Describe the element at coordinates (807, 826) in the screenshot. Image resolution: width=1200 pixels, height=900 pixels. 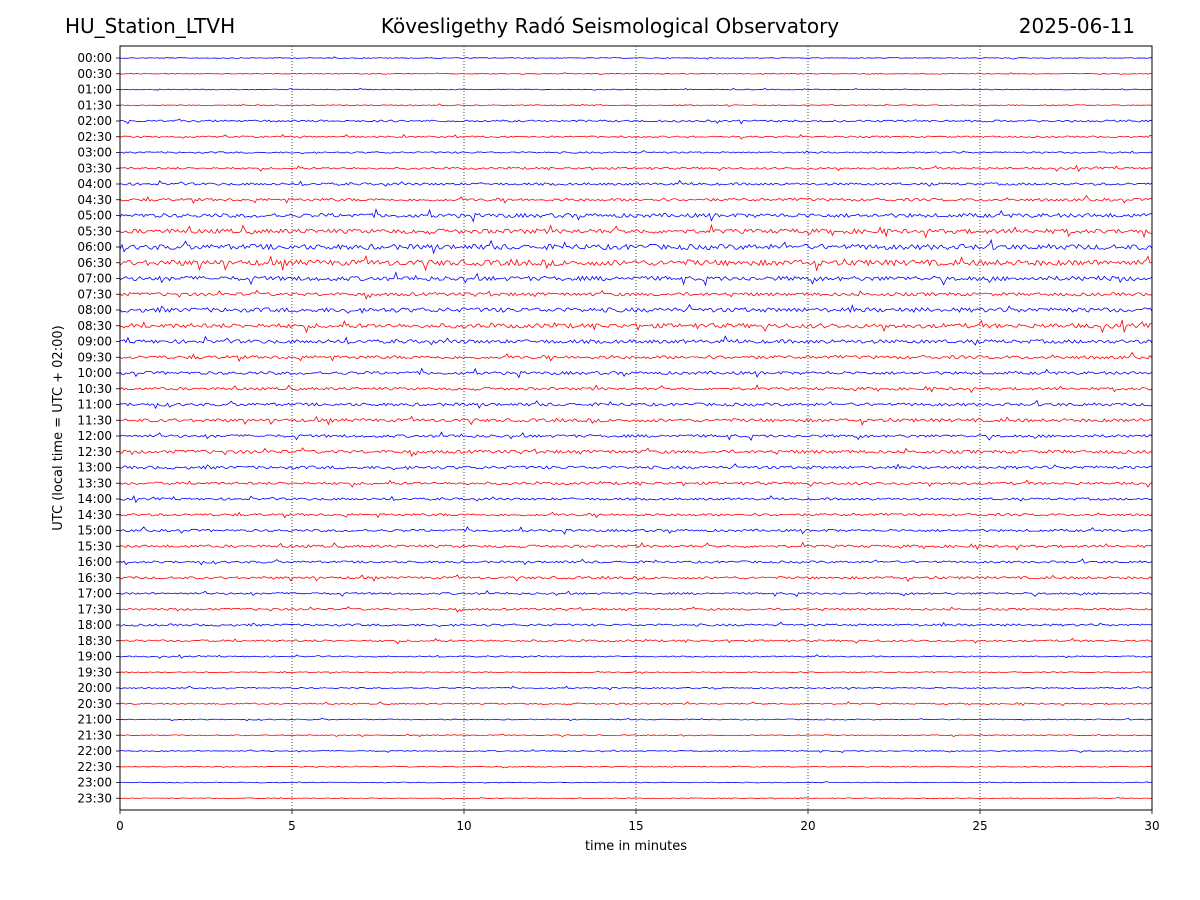
I see `x-tick-label: 20` at that location.